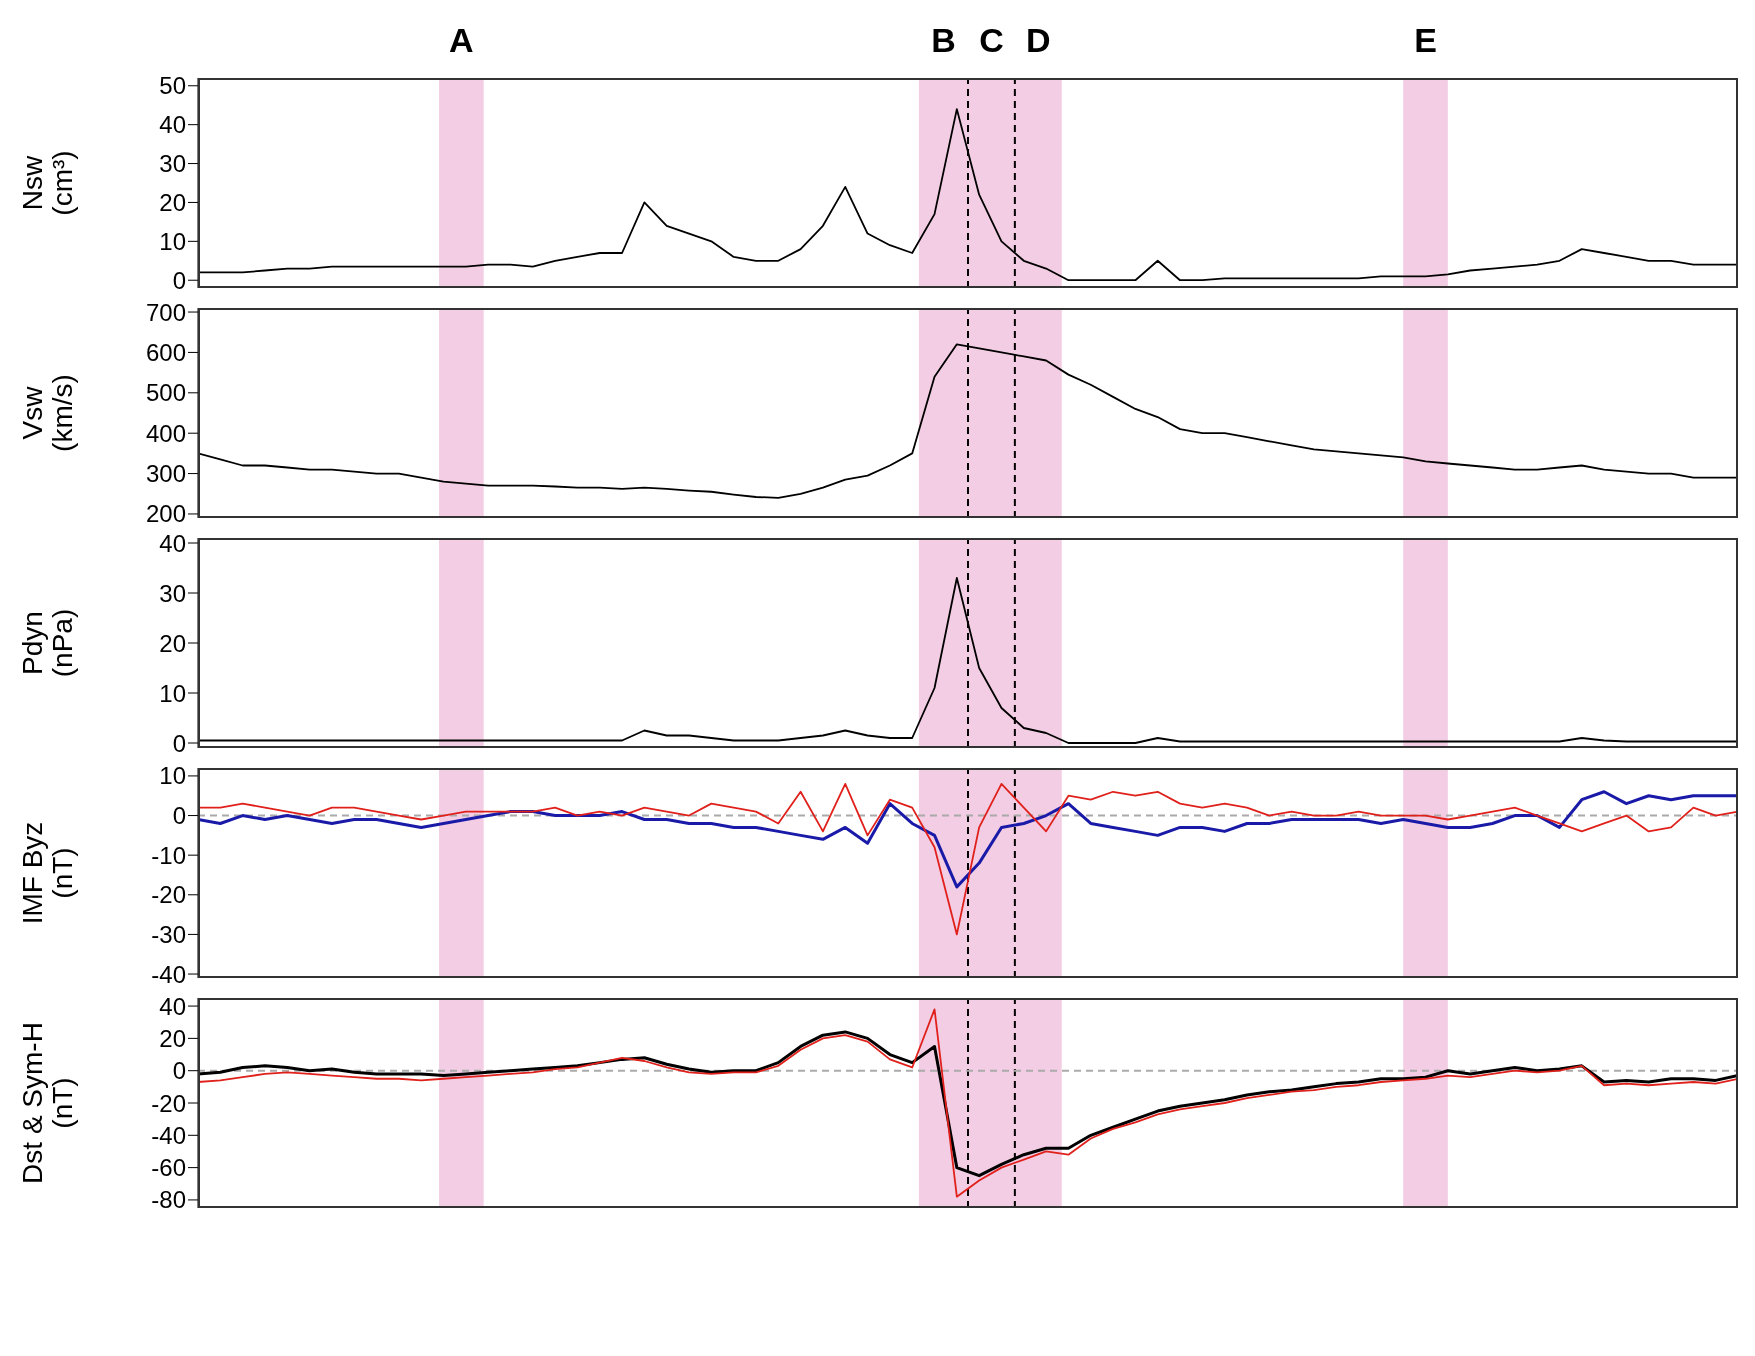 This screenshot has height=1356, width=1755. I want to click on y-axis-title: Nsw (cm³), so click(47, 183).